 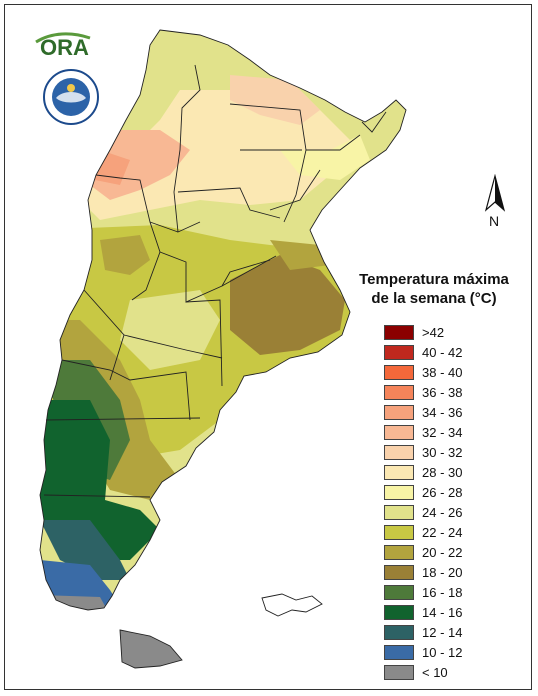 What do you see at coordinates (442, 372) in the screenshot?
I see `legend-label: 38 - 40` at bounding box center [442, 372].